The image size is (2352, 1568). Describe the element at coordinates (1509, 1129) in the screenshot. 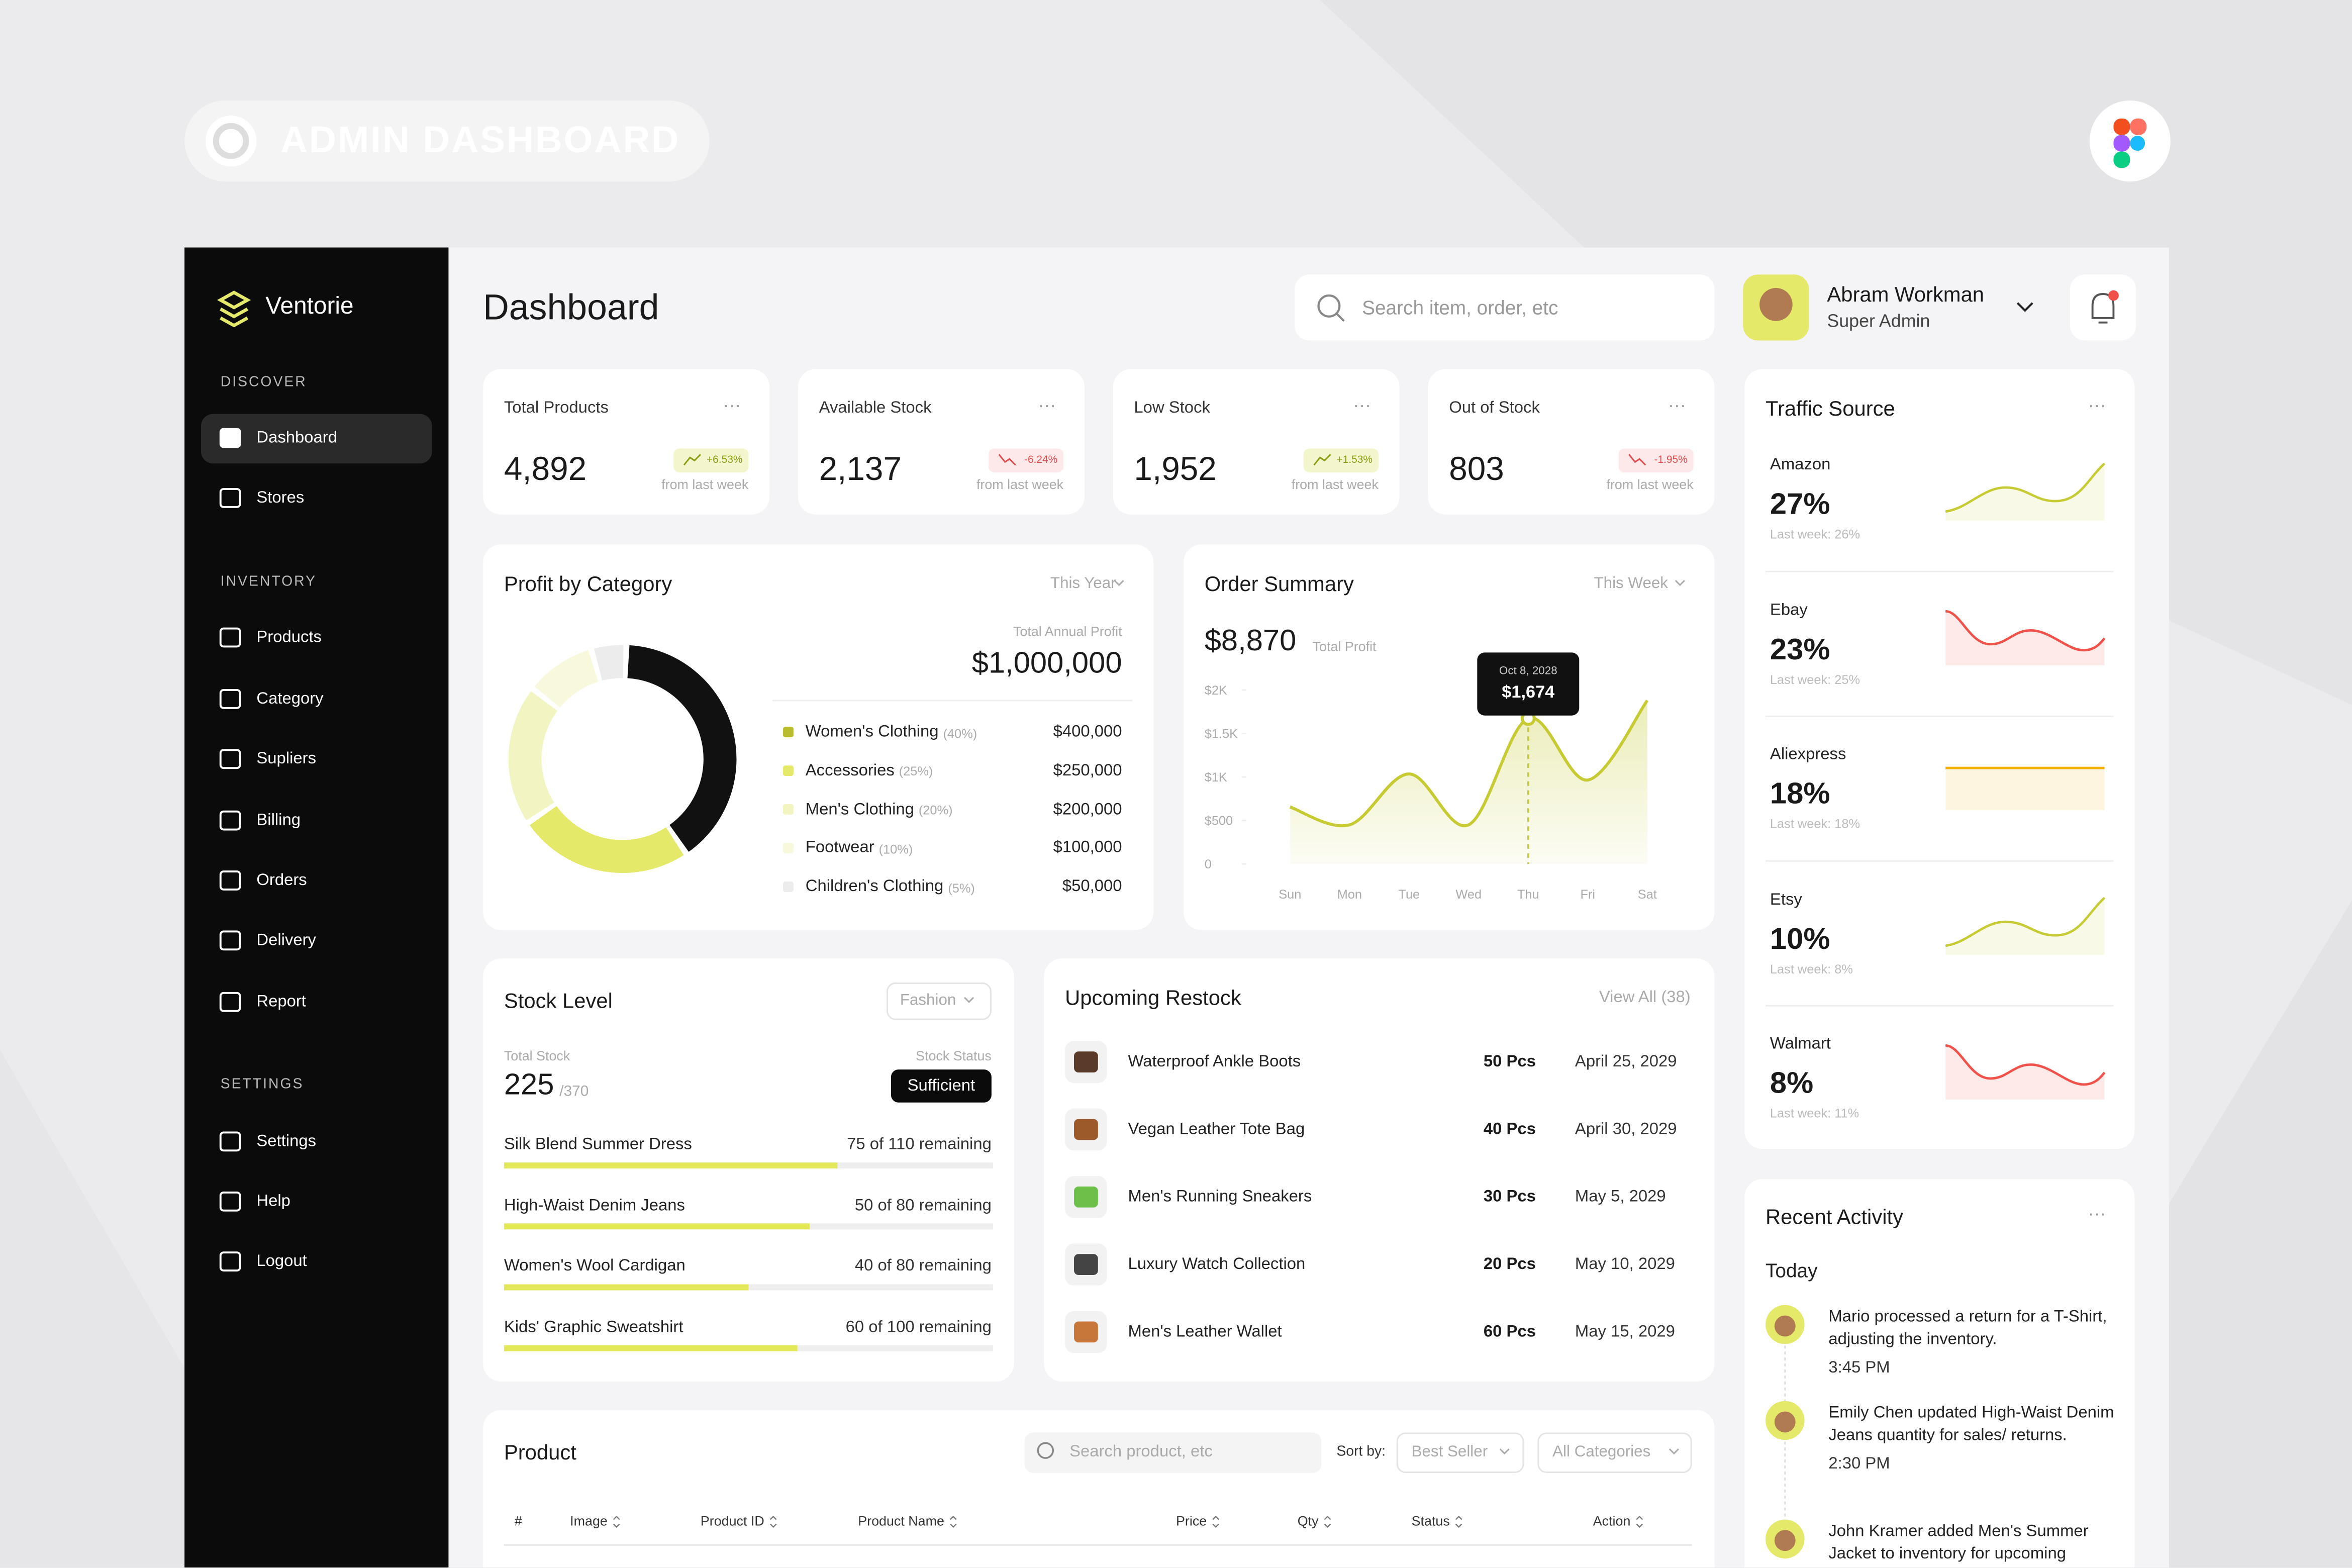

I see `restock-qty: 40 Pcs` at that location.